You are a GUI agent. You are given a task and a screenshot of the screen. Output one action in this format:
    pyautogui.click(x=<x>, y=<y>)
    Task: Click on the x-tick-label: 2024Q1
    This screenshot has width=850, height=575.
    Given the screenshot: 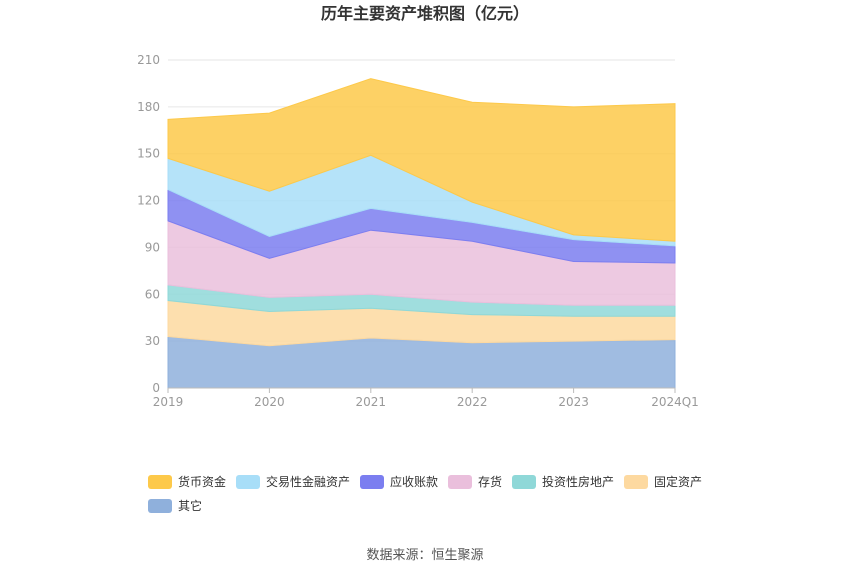 What is the action you would take?
    pyautogui.click(x=675, y=402)
    